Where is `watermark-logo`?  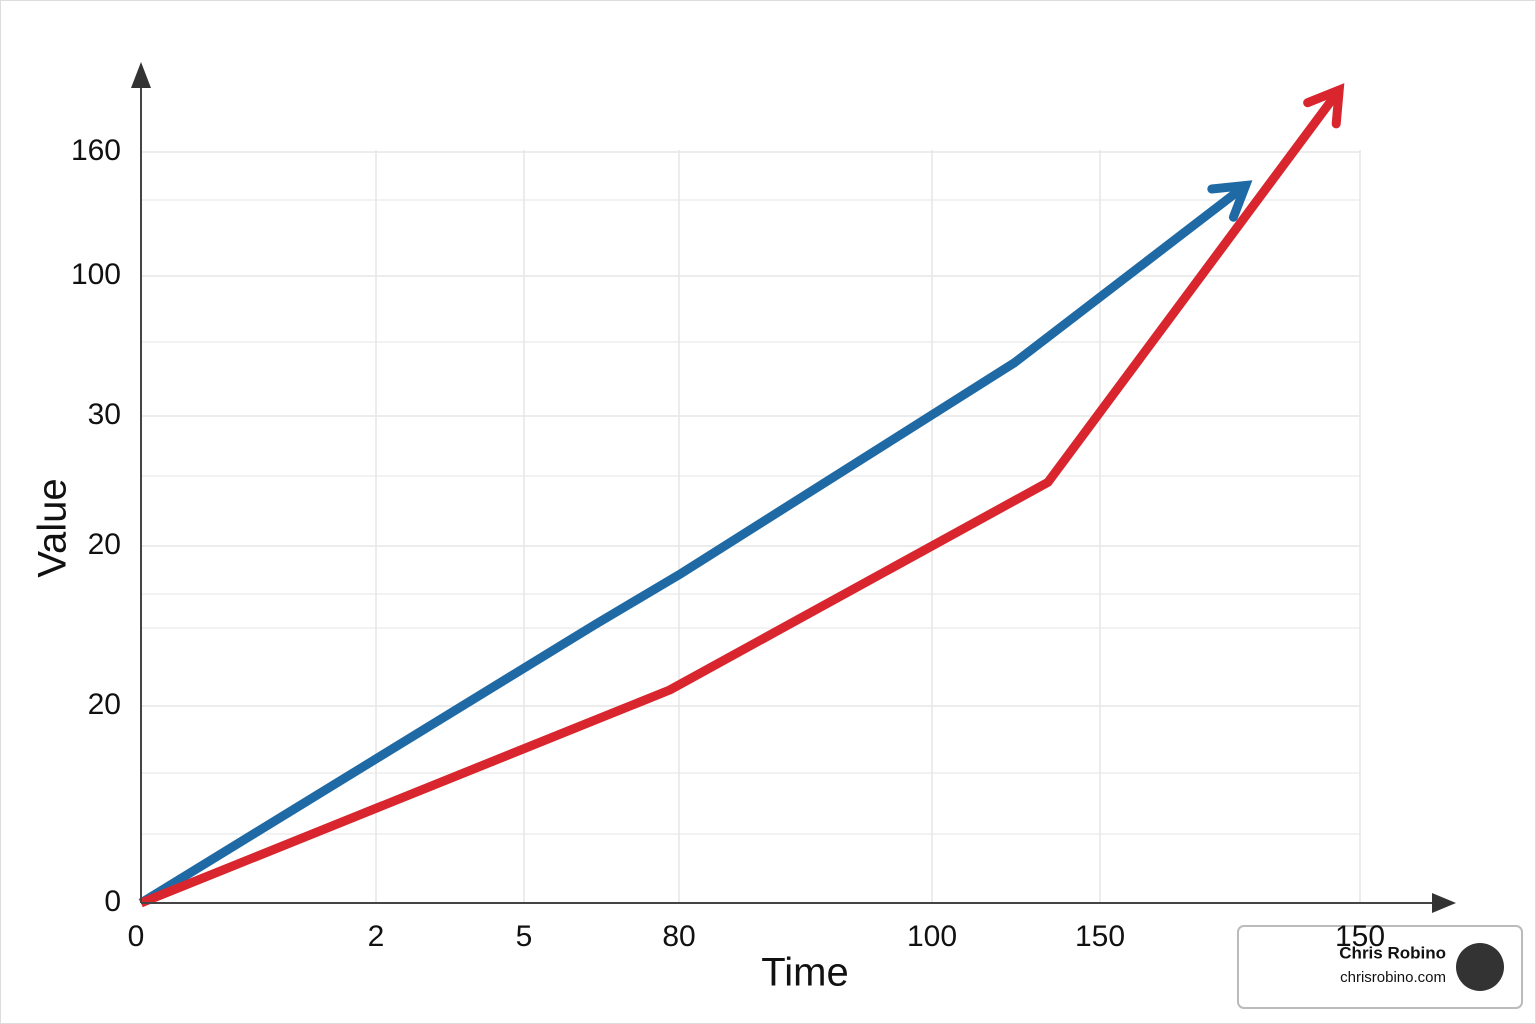
watermark-logo is located at coordinates (1480, 967).